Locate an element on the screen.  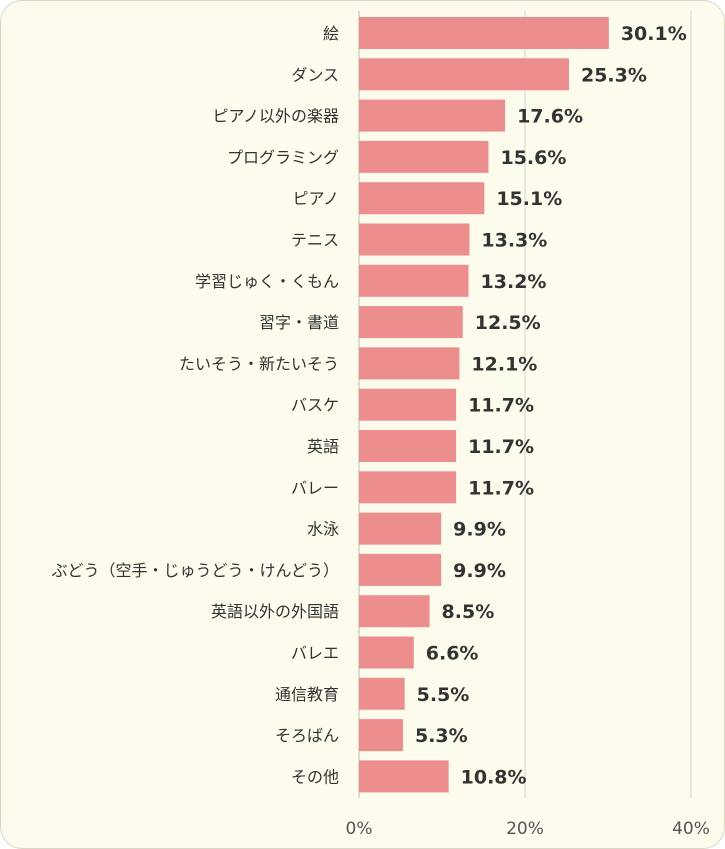
category-label: 英語以外の外国語 is located at coordinates (275, 611).